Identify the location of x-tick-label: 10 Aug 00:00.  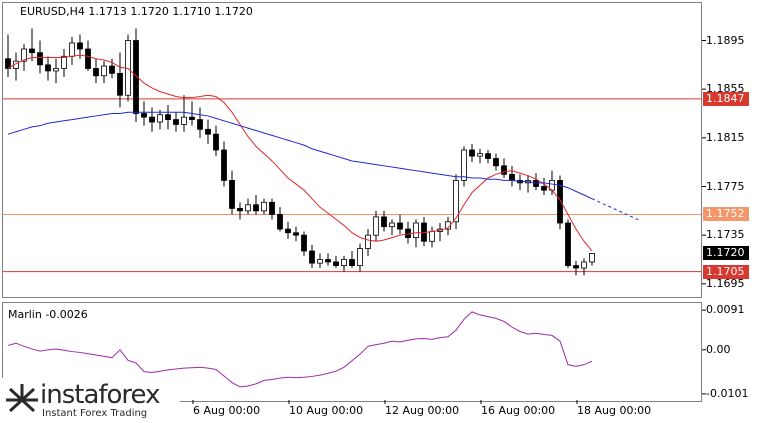
(326, 410).